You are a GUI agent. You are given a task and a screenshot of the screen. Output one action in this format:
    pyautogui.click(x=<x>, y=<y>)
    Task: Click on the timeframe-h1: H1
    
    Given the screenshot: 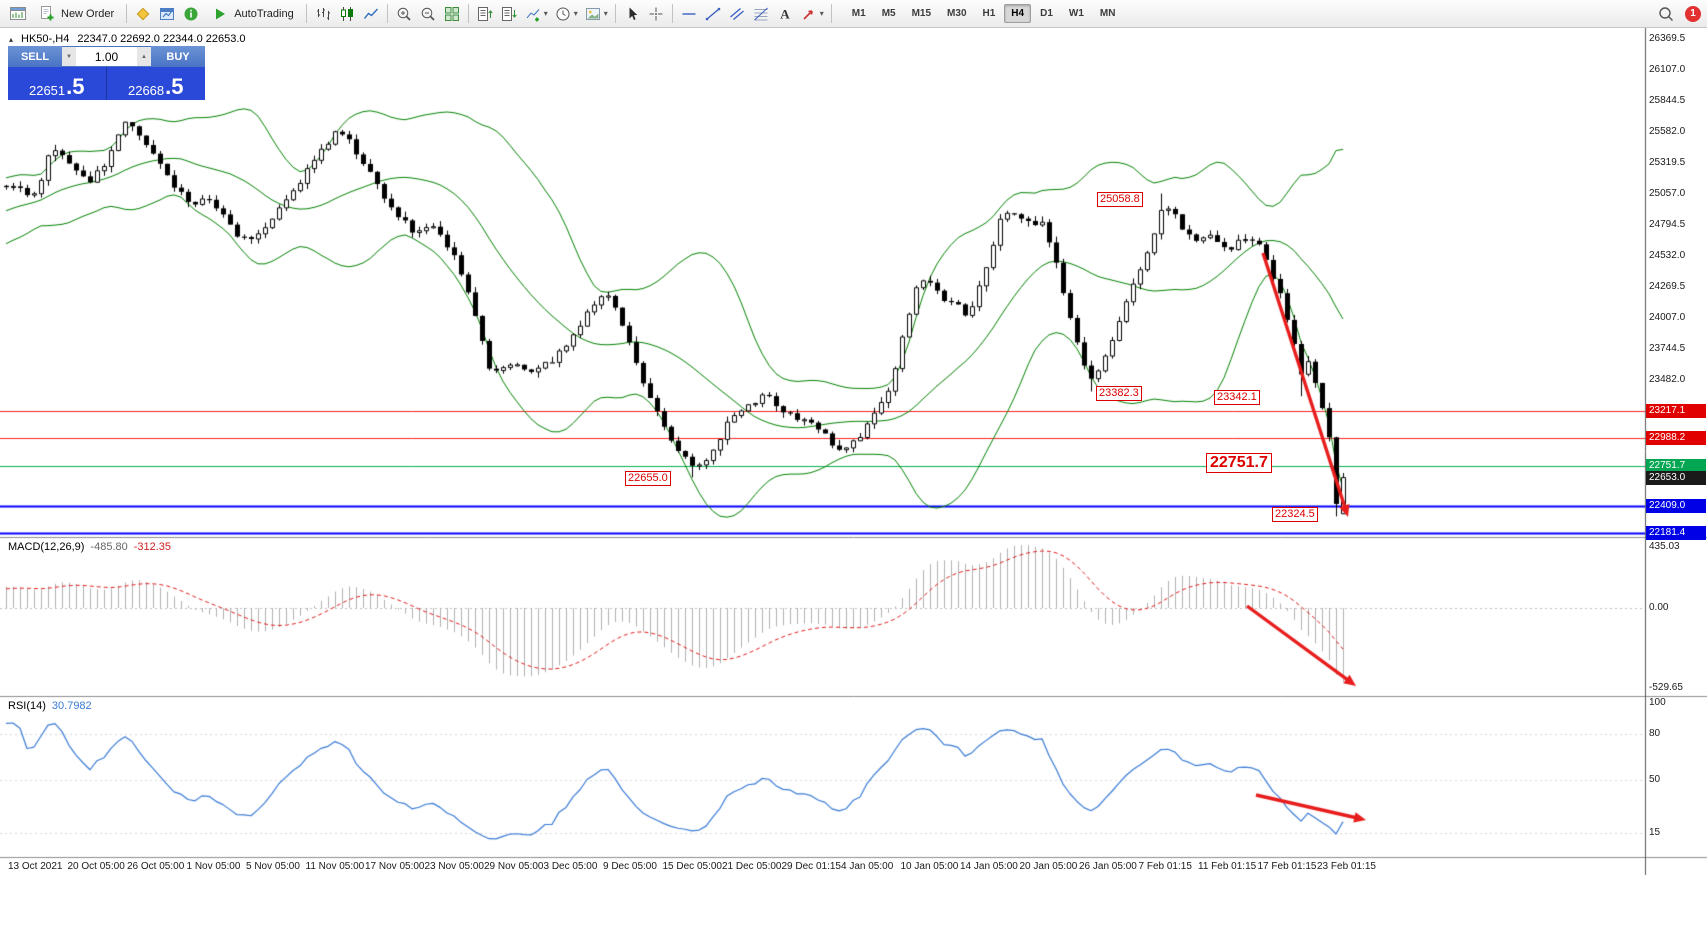 What is the action you would take?
    pyautogui.click(x=989, y=13)
    